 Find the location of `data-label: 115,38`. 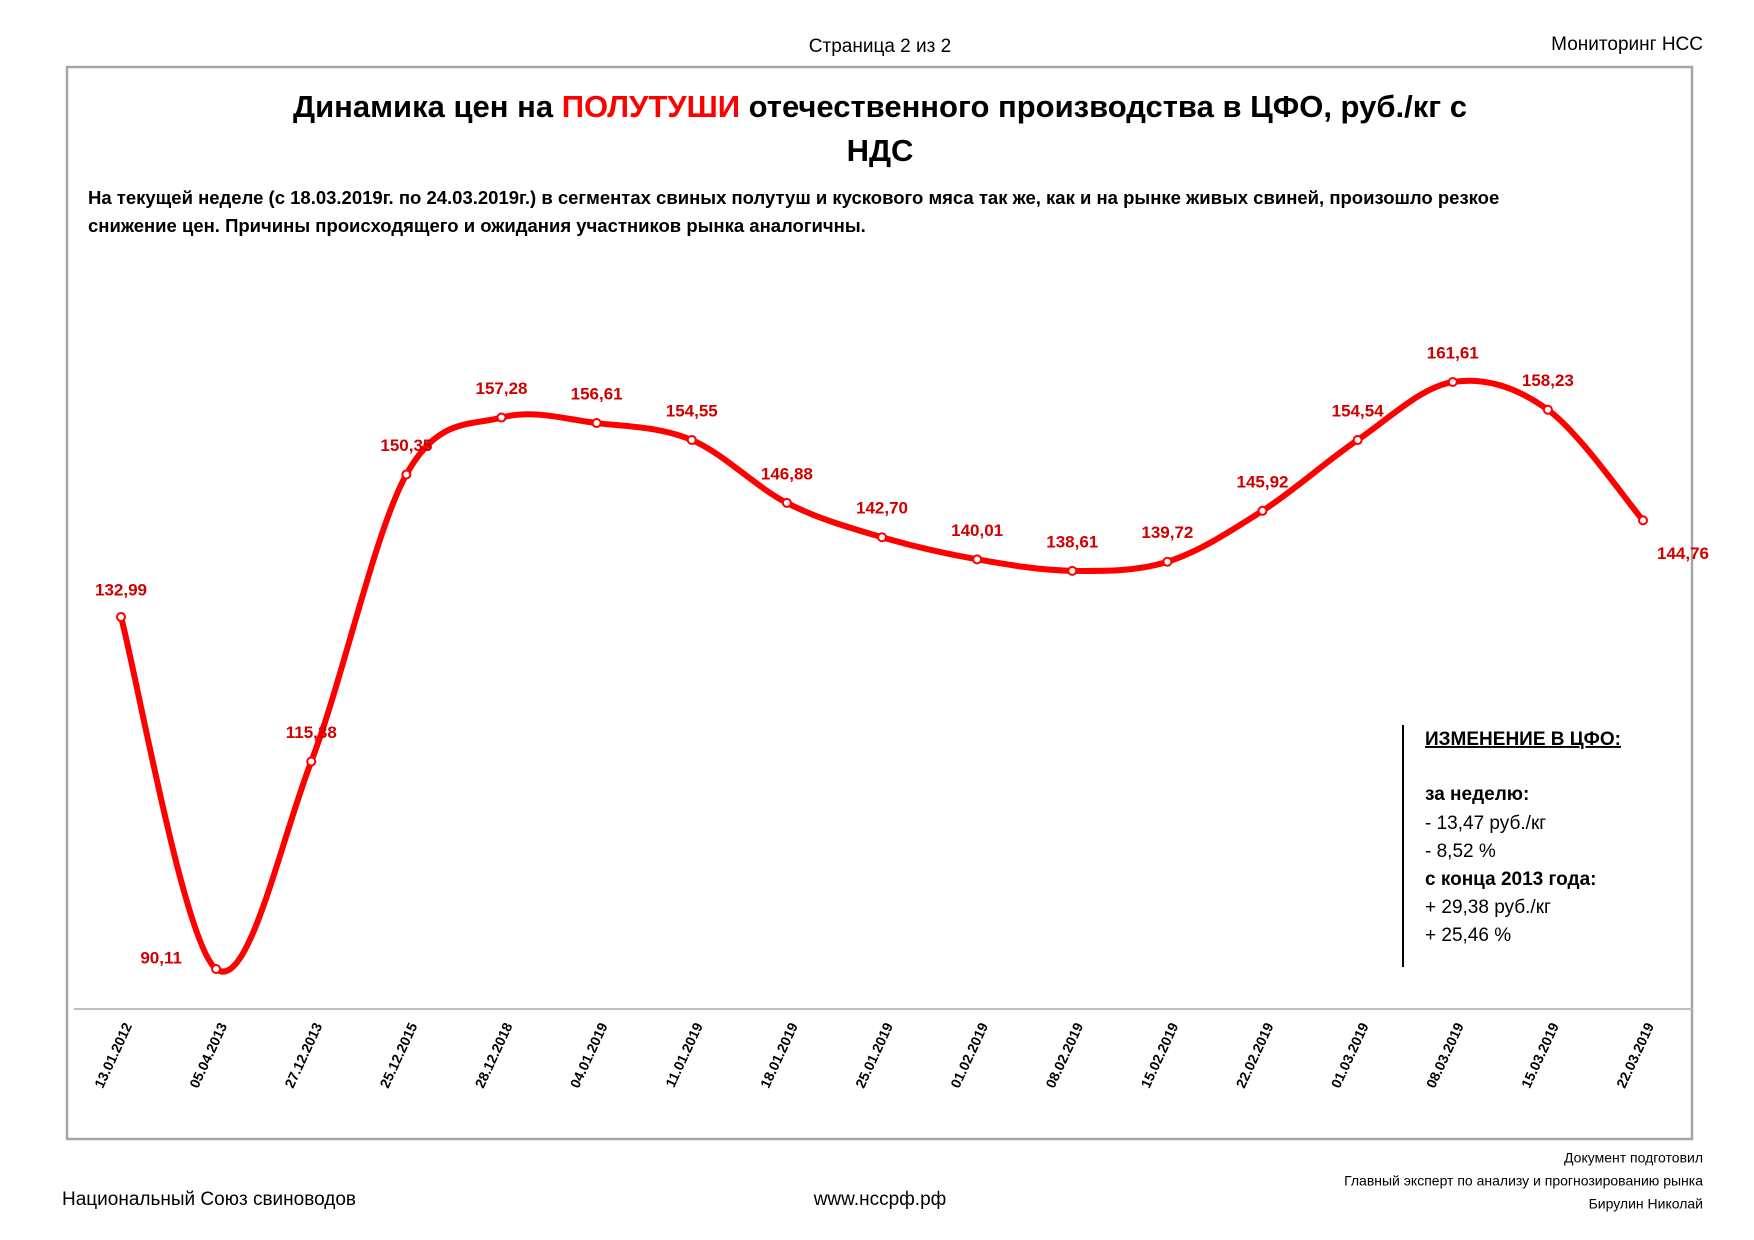

data-label: 115,38 is located at coordinates (311, 732).